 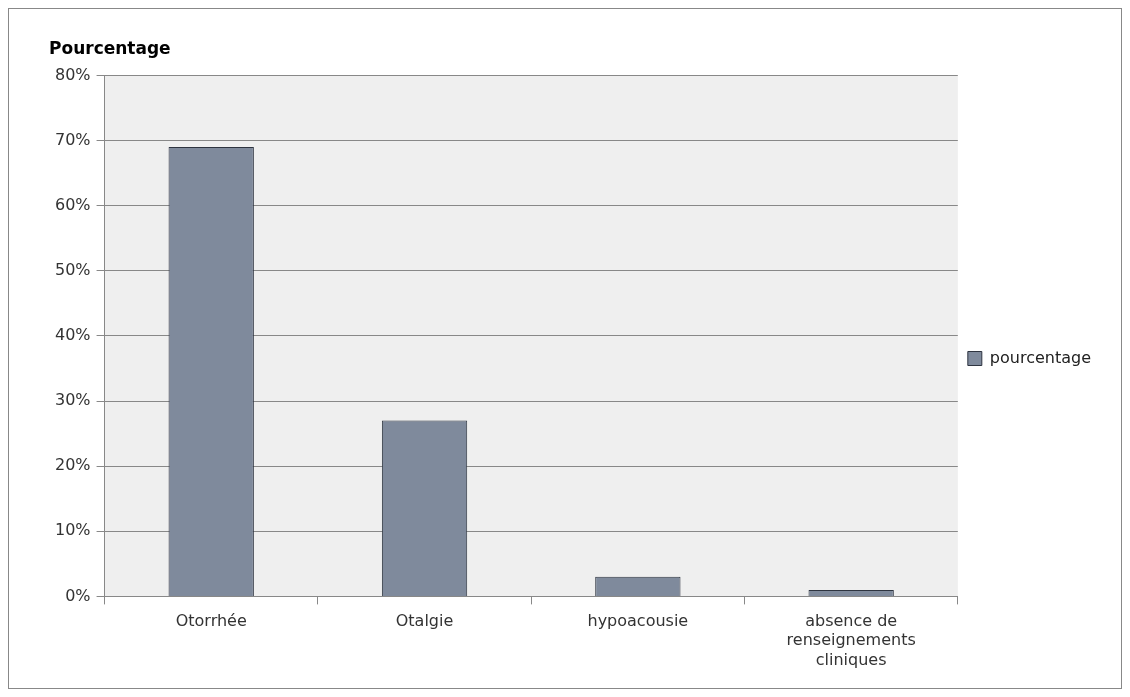 I want to click on chart-title: Pourcentage, so click(x=110, y=47).